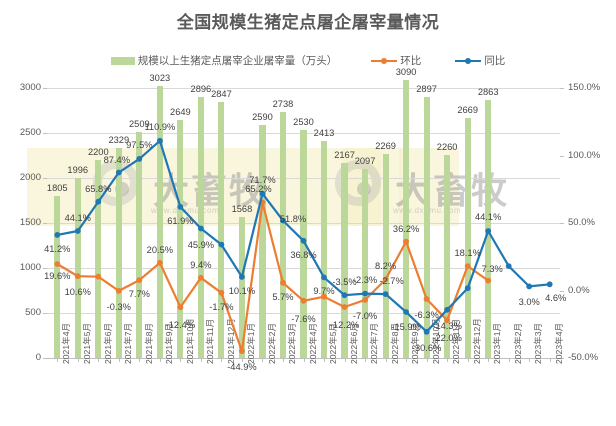  What do you see at coordinates (344, 324) in the screenshot?
I see `huanbi-value-label: -12.2%` at bounding box center [344, 324].